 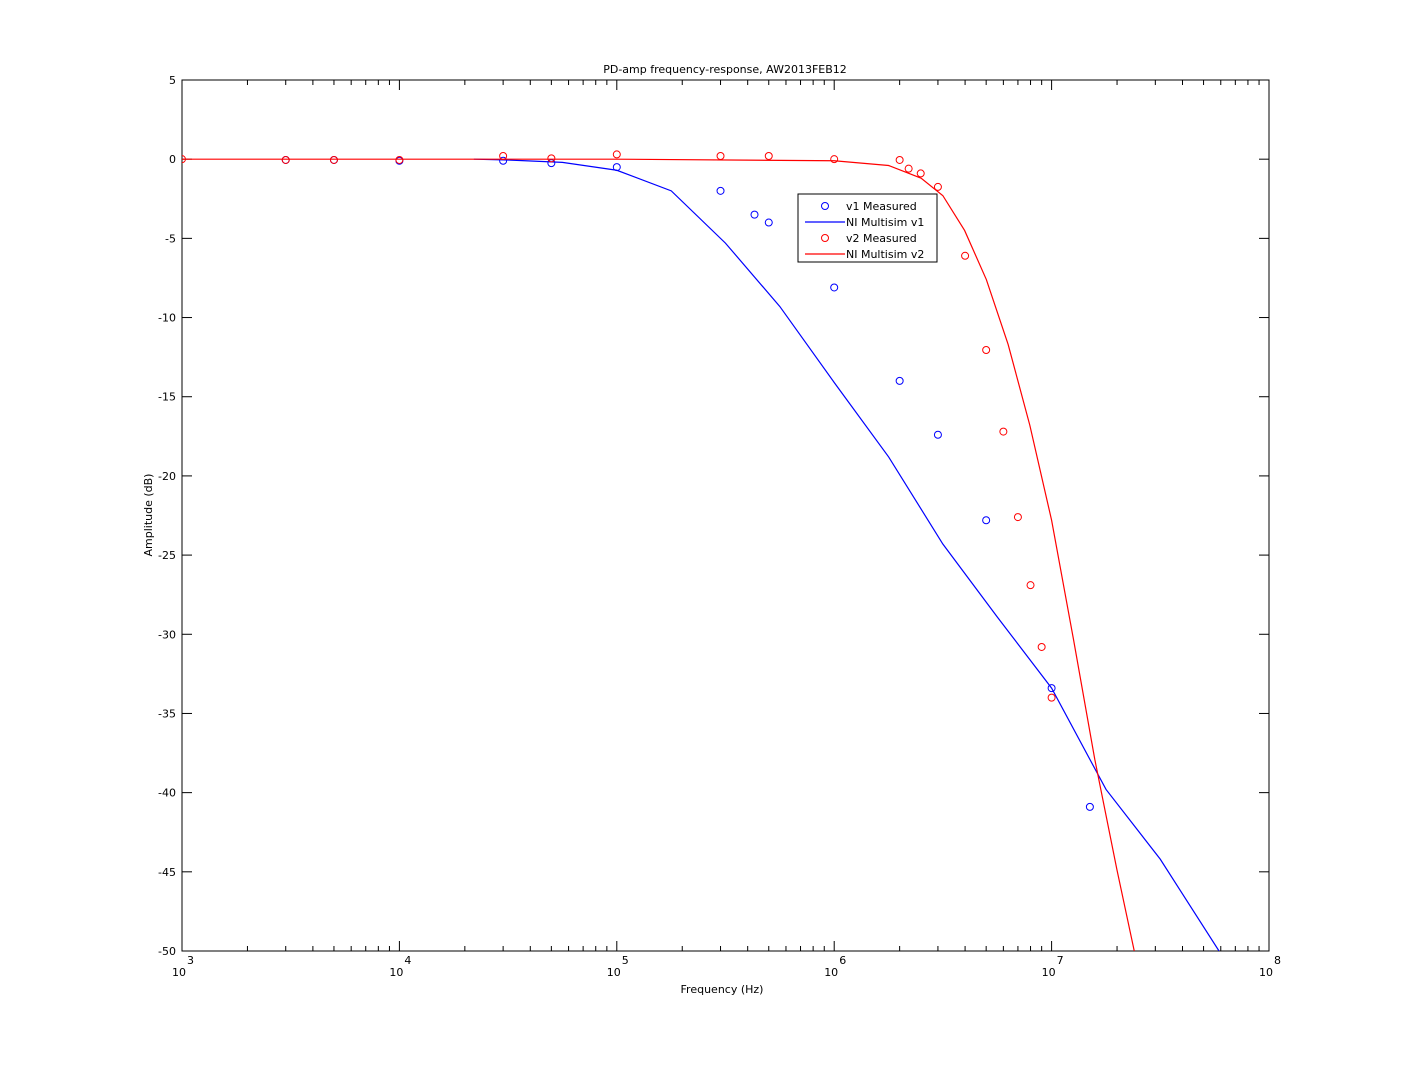 What do you see at coordinates (625, 960) in the screenshot?
I see `x-tick-exponent: 5` at bounding box center [625, 960].